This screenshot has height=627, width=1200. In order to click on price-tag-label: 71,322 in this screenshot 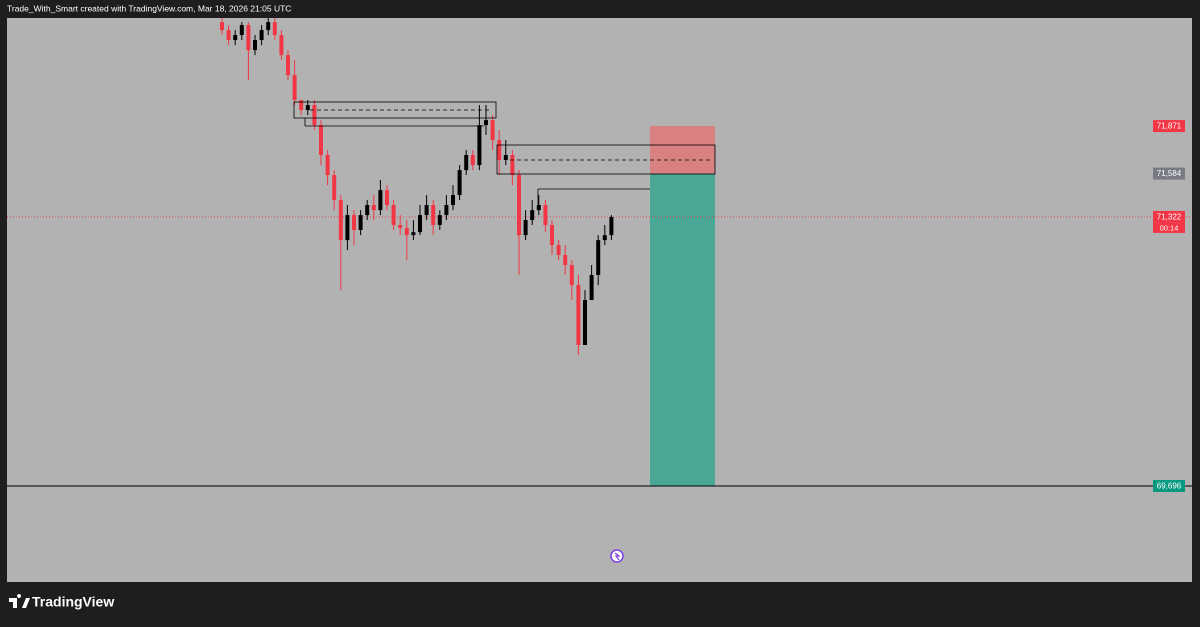, I will do `click(1169, 217)`.